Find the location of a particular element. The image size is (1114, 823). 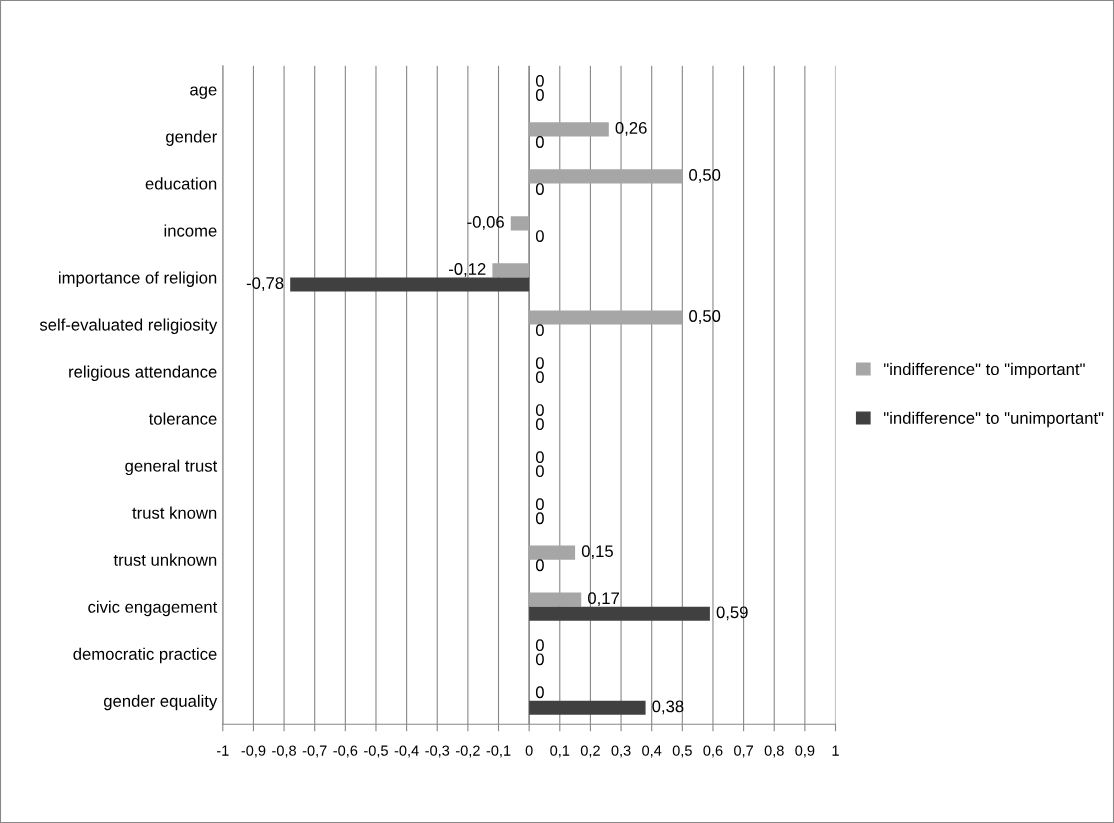

y-tick-label: age is located at coordinates (203, 92).